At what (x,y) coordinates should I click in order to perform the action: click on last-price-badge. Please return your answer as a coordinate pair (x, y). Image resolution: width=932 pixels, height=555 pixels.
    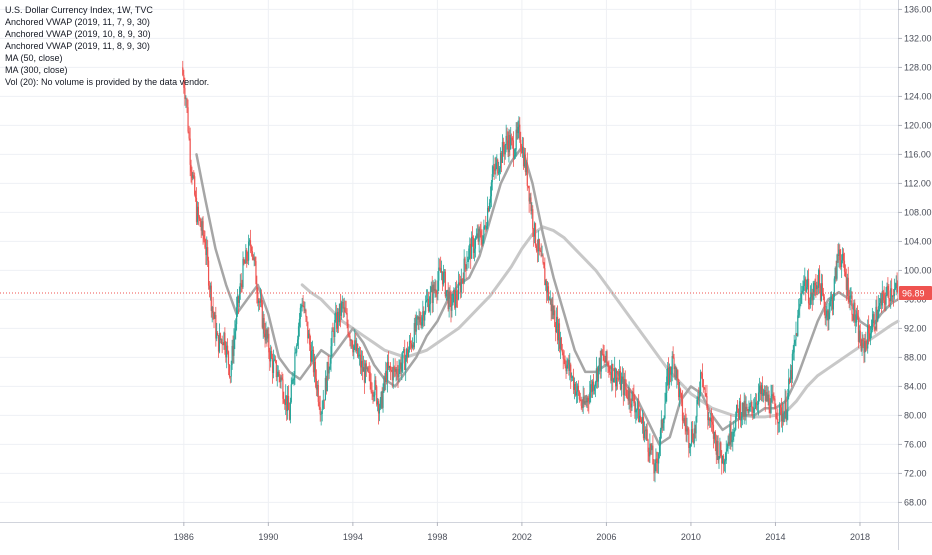
    Looking at the image, I should click on (915, 292).